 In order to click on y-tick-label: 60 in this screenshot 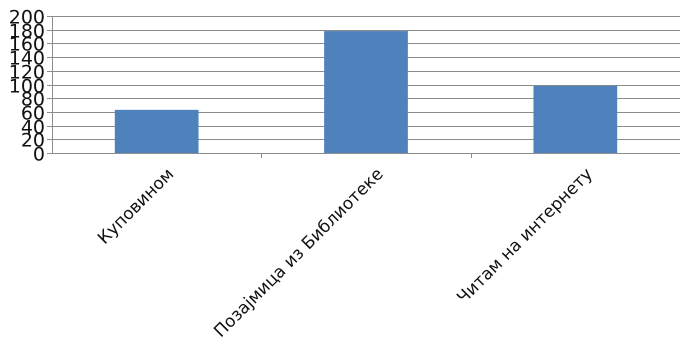, I will do `click(33, 114)`.